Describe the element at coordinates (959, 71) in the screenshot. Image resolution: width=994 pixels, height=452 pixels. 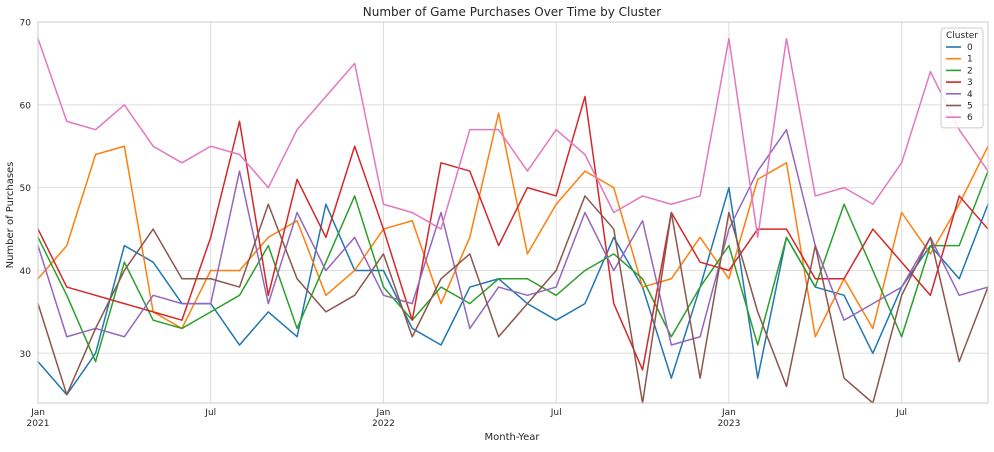
I see `legend-item-cluster-2: 2` at that location.